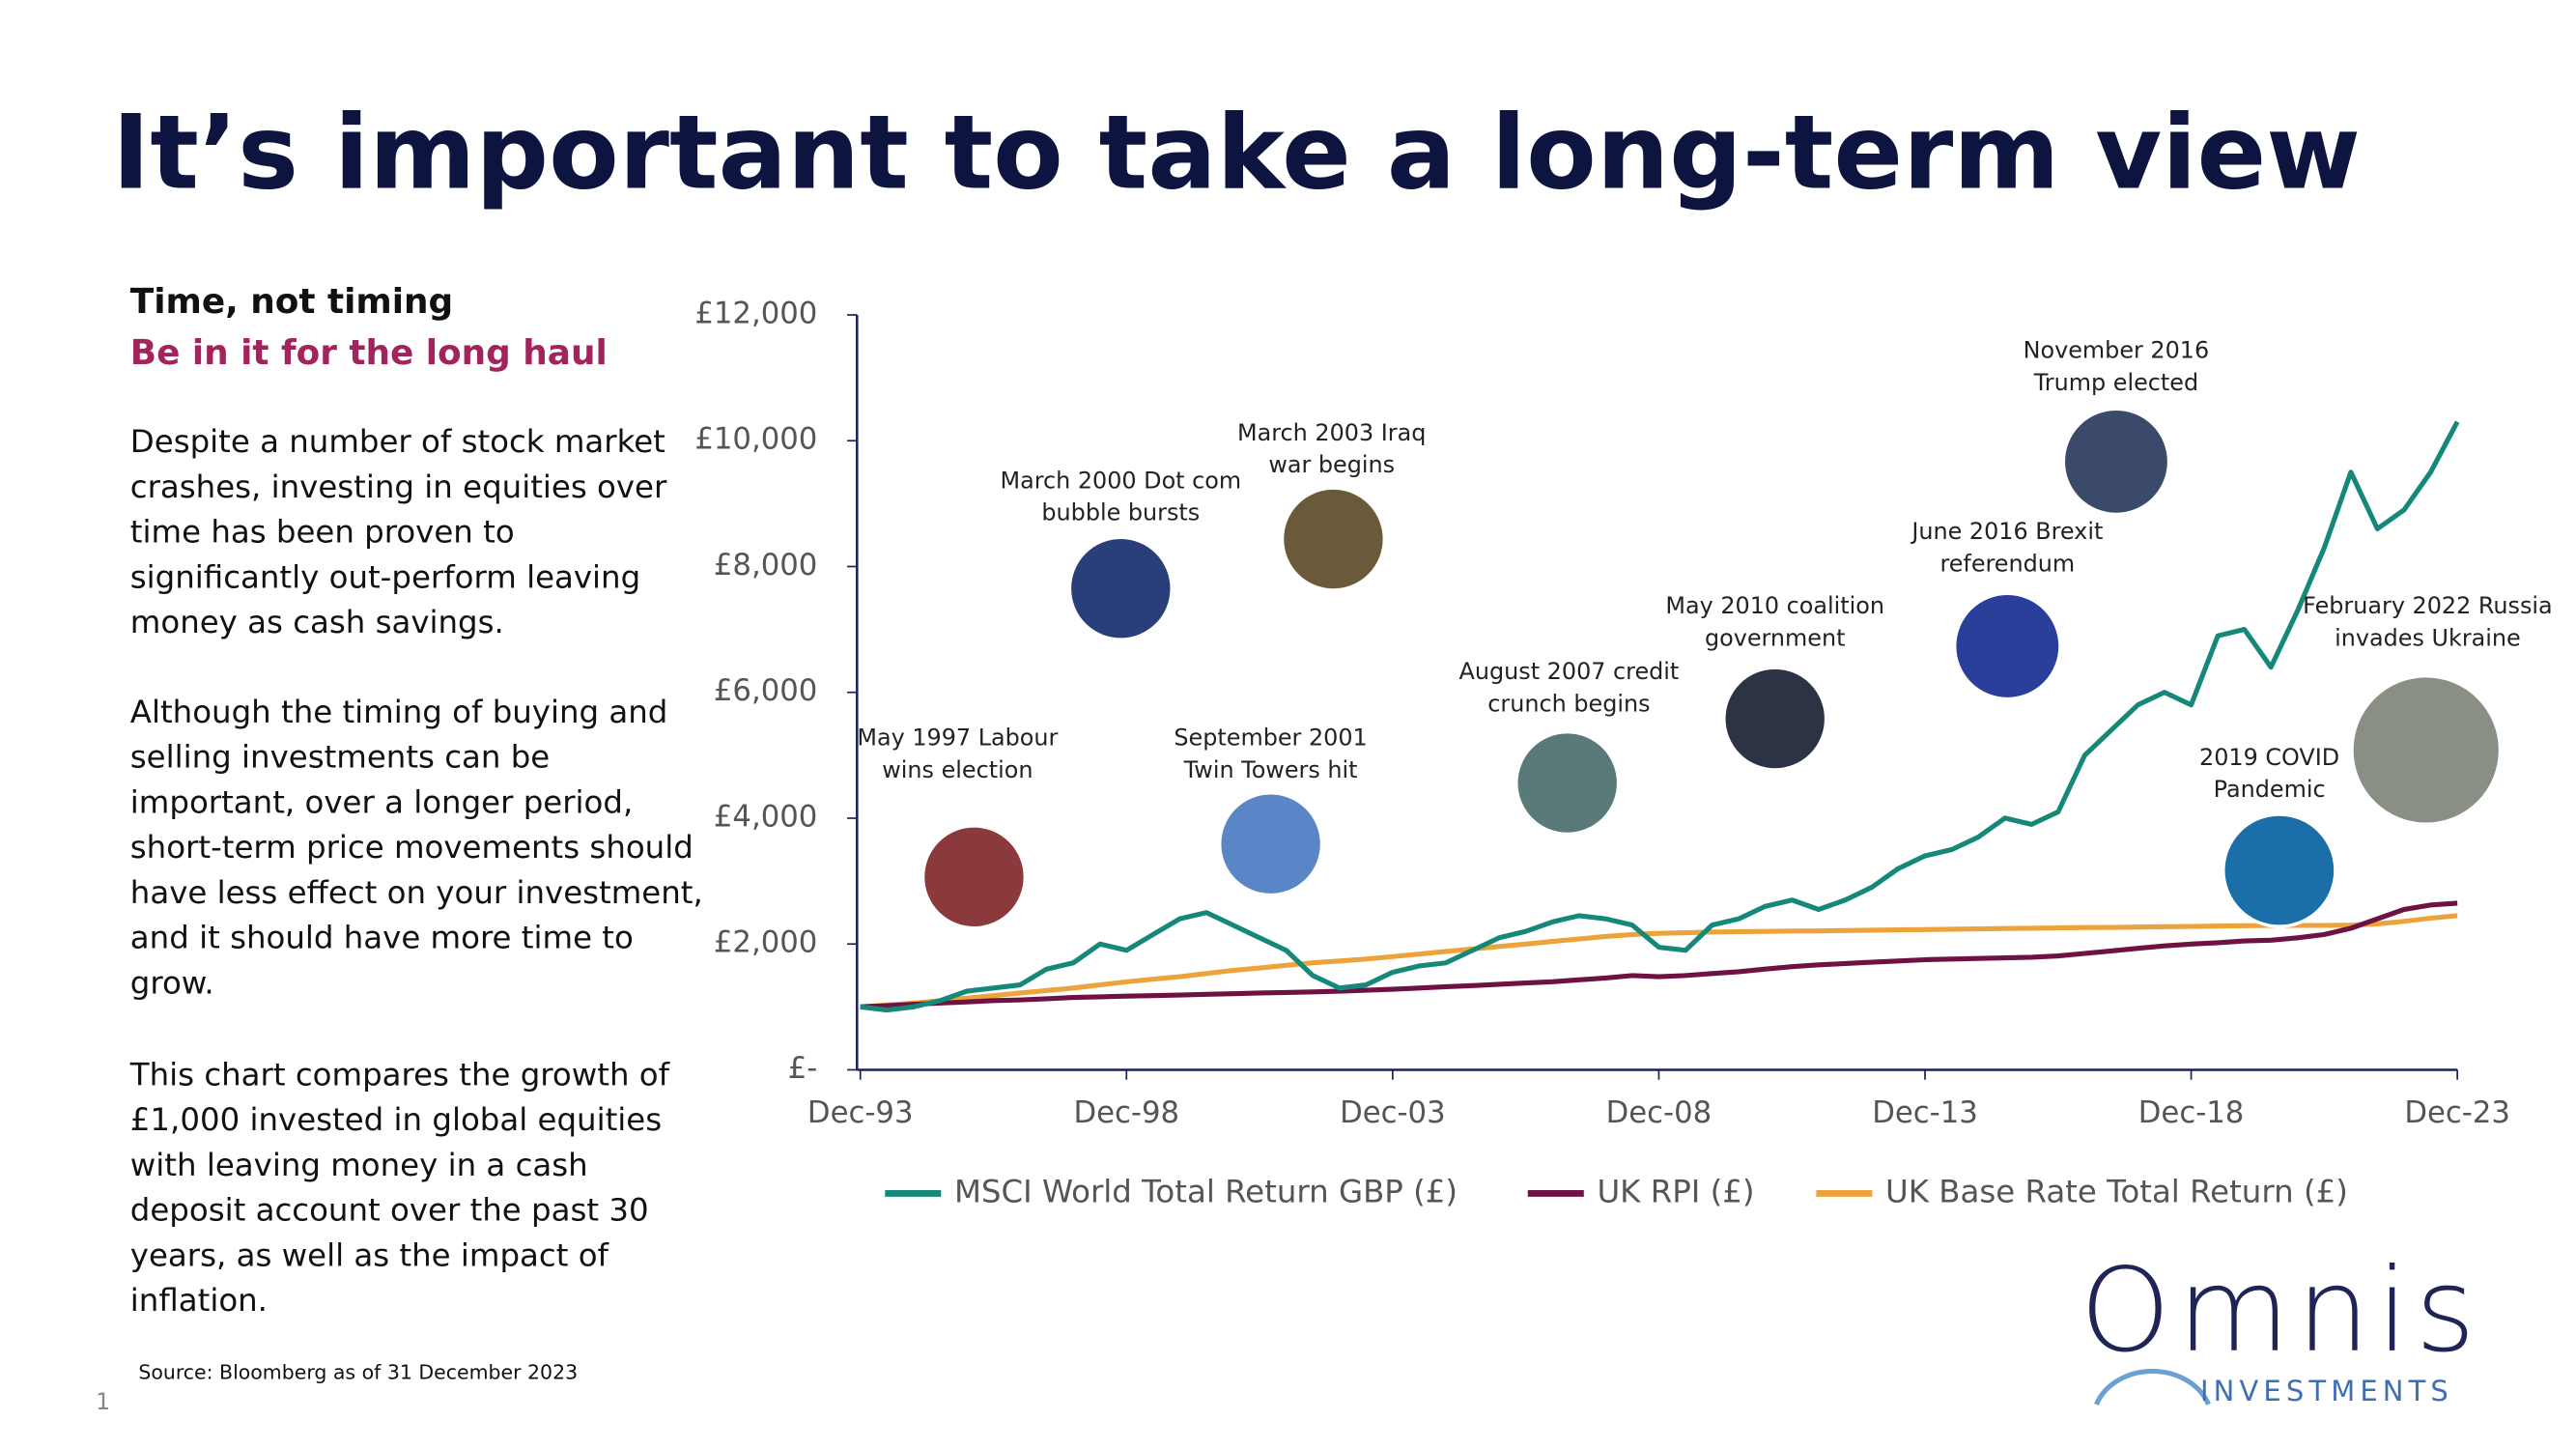  Describe the element at coordinates (1120, 480) in the screenshot. I see `annotation-text: March 2000 Dot com` at that location.